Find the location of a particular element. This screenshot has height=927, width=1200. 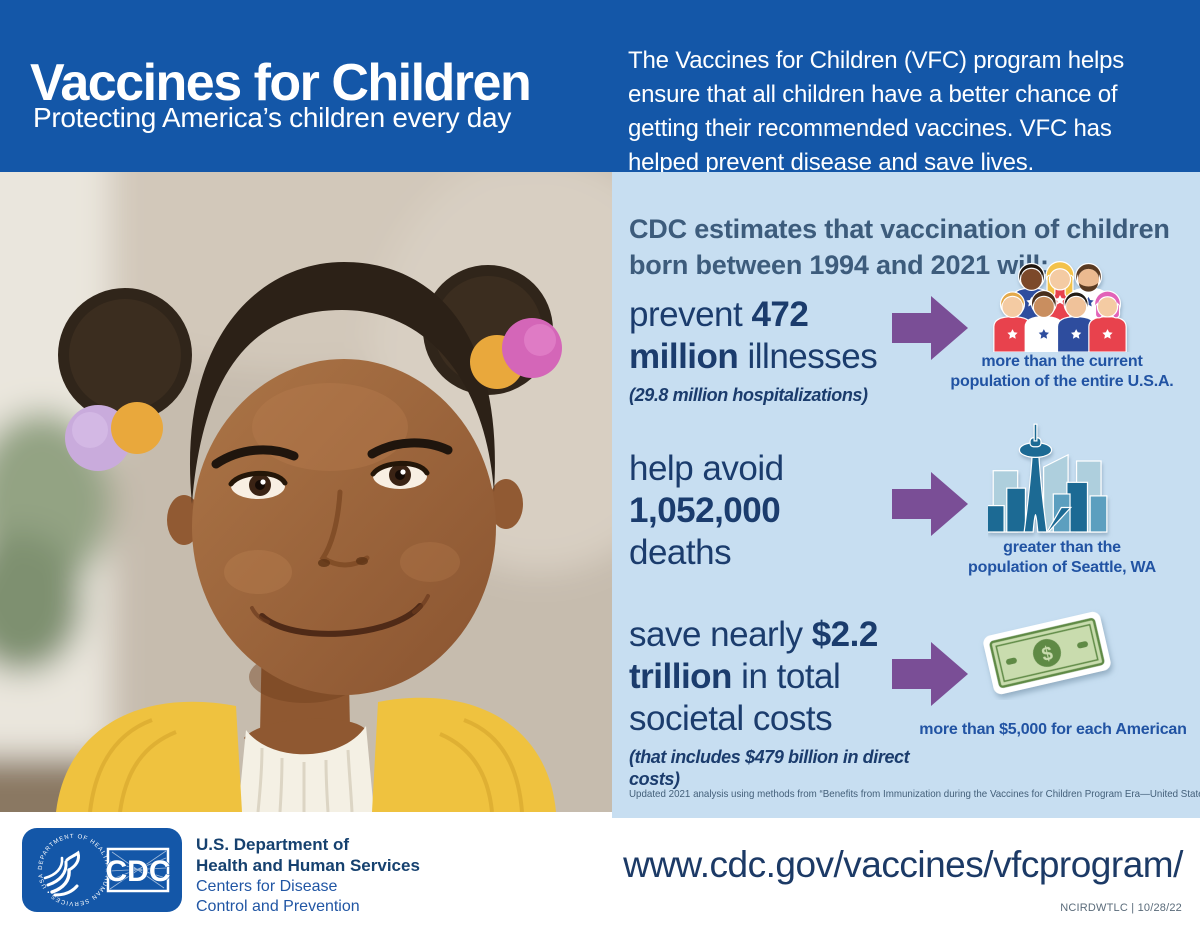

person-girl-pink-hair is located at coordinates (1107, 321).